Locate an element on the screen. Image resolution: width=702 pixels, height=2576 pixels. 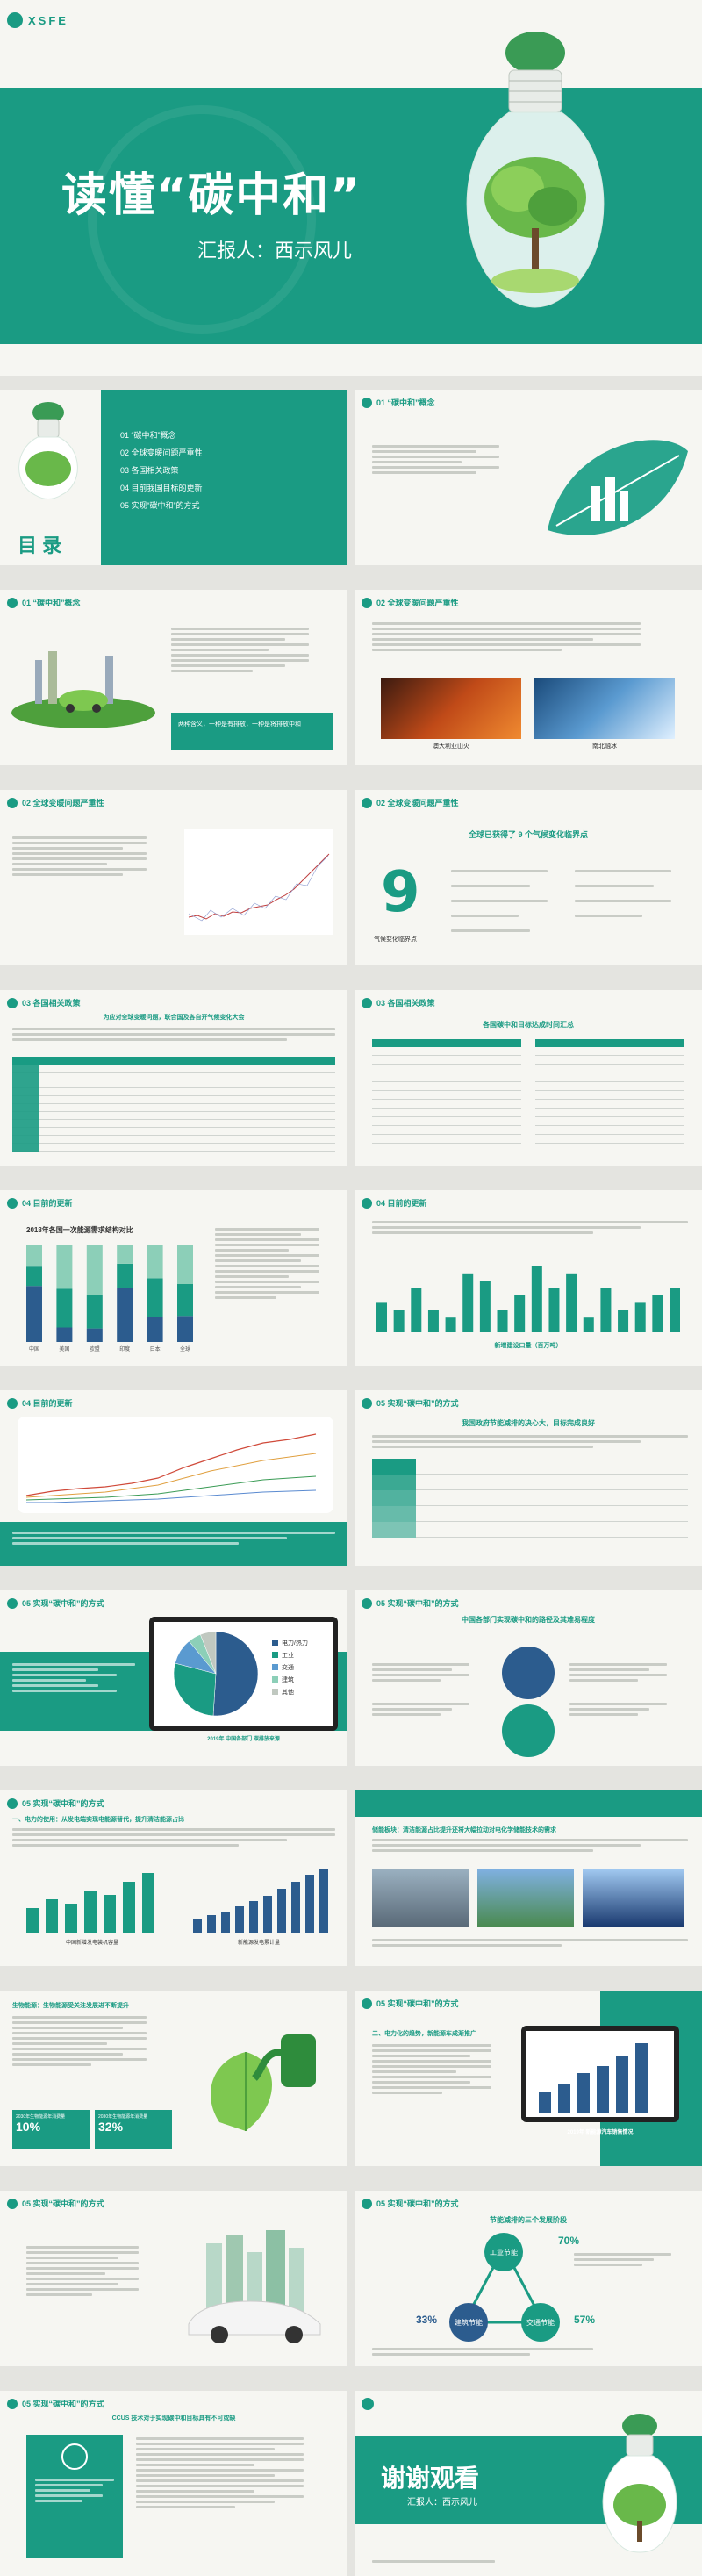
china-progress-slide: 05 实现“碳中和”的方式 我国政府节能减排的决心大，目标完成良好 is located at coordinates (528, 1478).